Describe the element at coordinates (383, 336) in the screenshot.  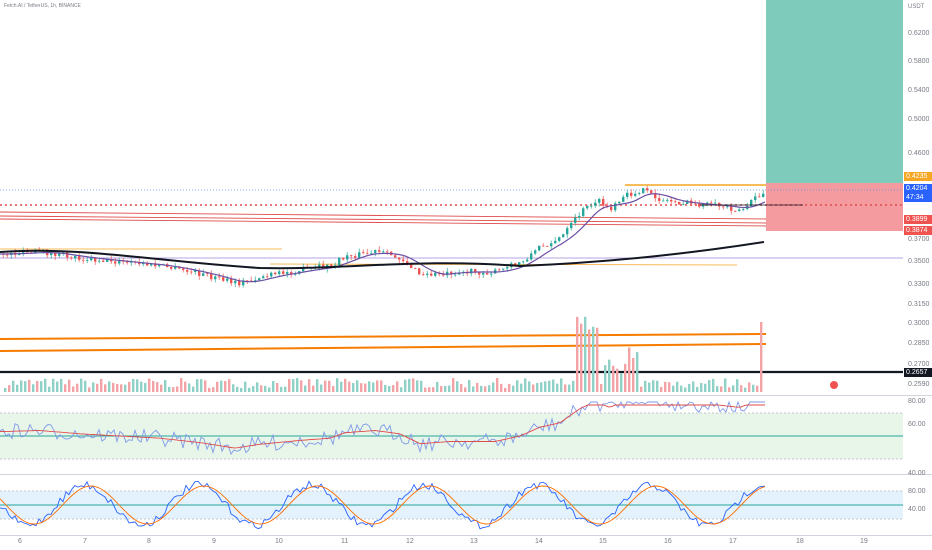
I see `orange-channel-line` at that location.